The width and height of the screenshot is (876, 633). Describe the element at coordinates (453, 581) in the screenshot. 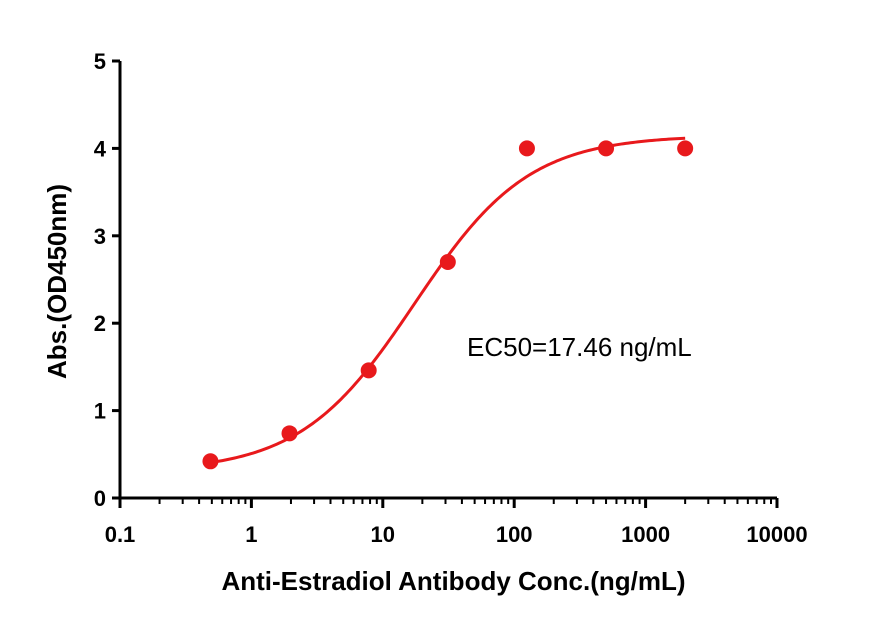

I see `x-axis-title: Anti-Estradiol Antibody Conc.(ng/mL)` at that location.